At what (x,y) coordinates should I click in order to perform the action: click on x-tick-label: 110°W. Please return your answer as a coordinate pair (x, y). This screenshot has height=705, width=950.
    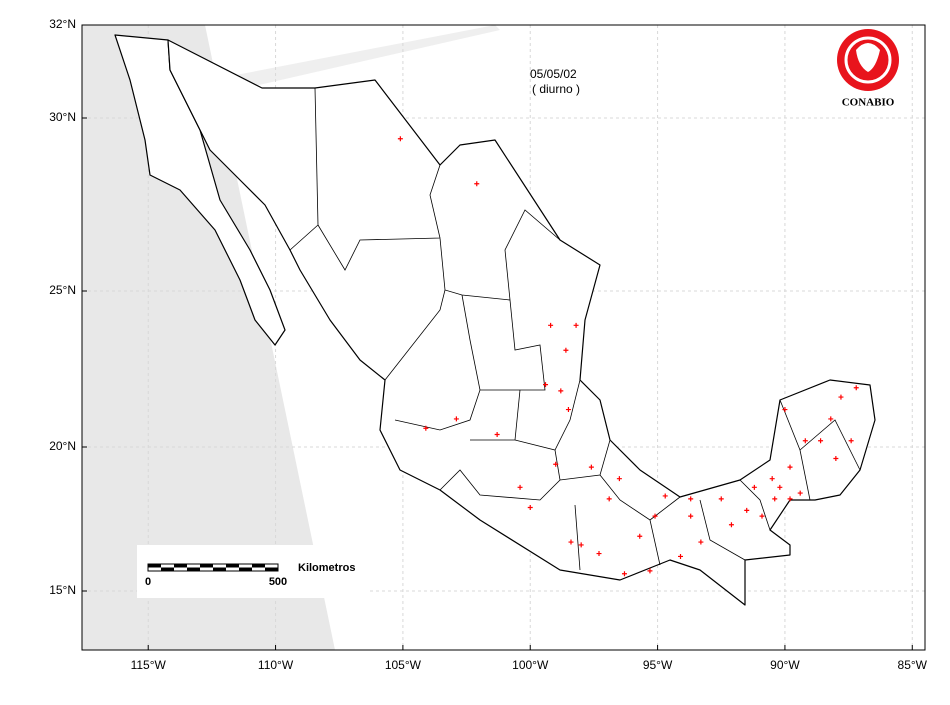
    Looking at the image, I should click on (276, 665).